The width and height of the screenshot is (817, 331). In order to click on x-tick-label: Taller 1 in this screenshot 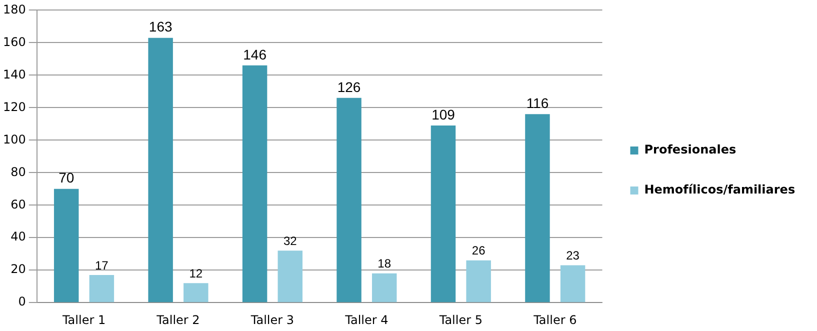, I will do `click(83, 319)`.